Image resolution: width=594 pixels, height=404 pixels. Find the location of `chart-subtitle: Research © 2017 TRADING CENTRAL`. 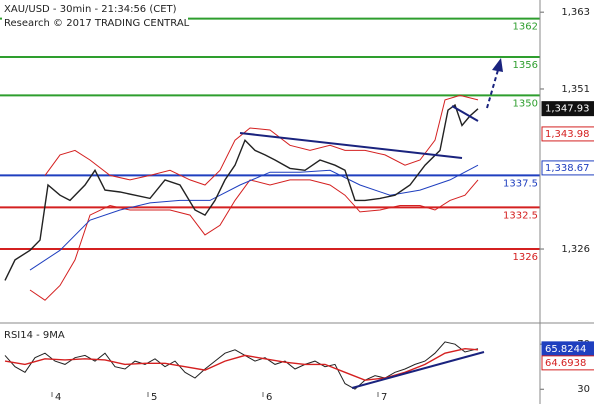

chart-subtitle: Research © 2017 TRADING CENTRAL is located at coordinates (97, 23).